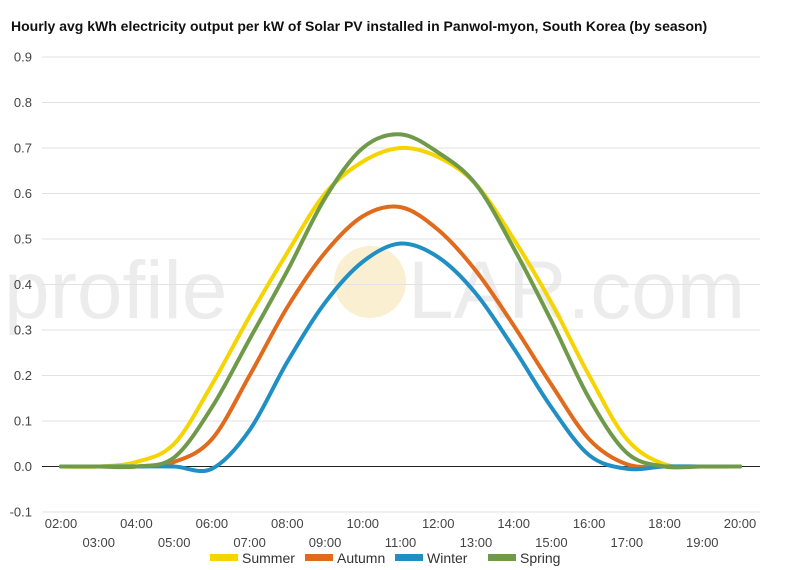 The image size is (800, 570). What do you see at coordinates (540, 558) in the screenshot?
I see `legend-label: Spring` at bounding box center [540, 558].